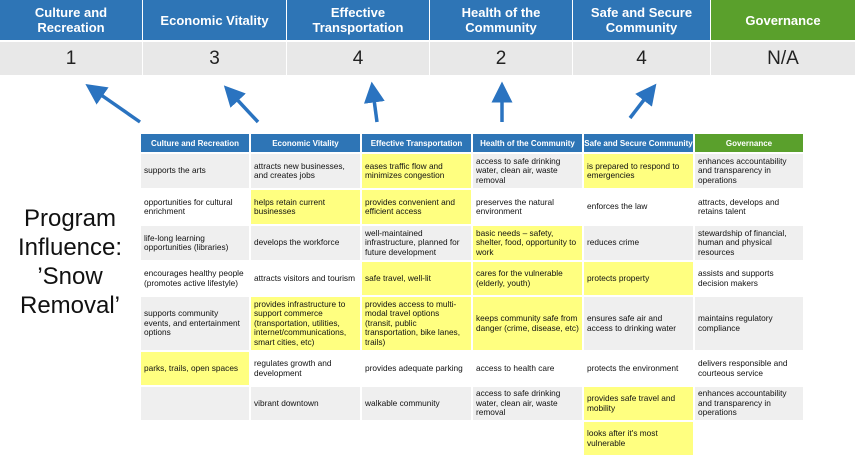  Describe the element at coordinates (195, 207) in the screenshot. I see `table-cell: opportunities for cultural enrichment` at that location.